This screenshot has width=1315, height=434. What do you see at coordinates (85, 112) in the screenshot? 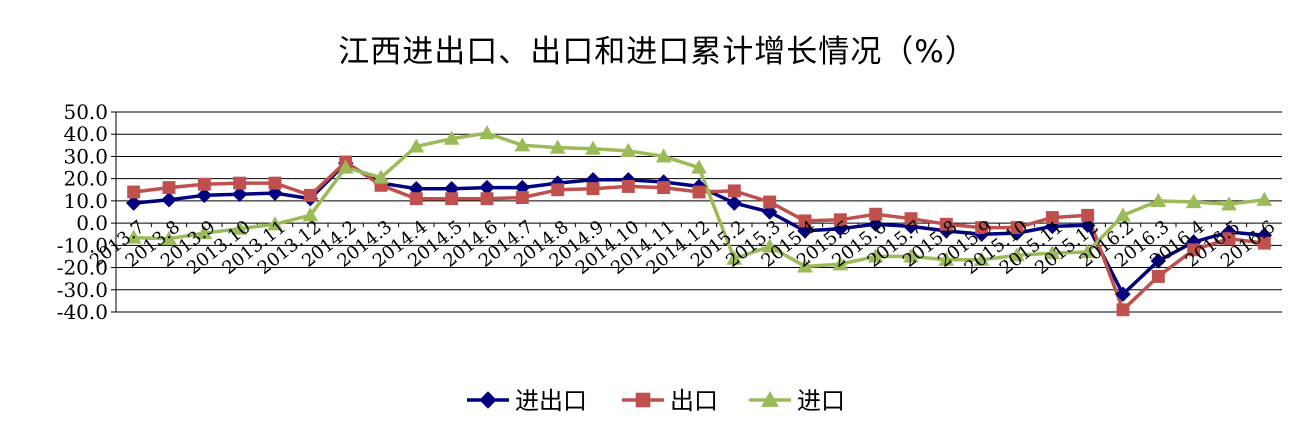
I see `y-tick-label: 50.0` at bounding box center [85, 112].